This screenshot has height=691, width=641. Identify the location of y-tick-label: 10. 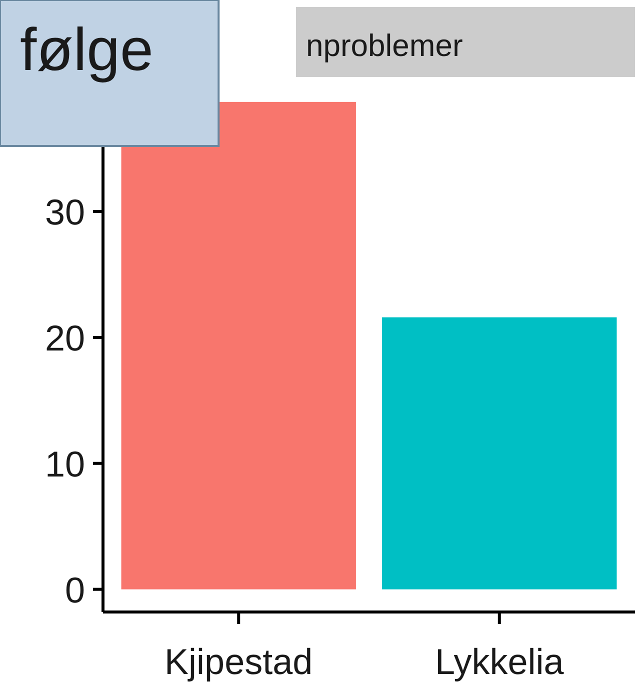
(64, 463).